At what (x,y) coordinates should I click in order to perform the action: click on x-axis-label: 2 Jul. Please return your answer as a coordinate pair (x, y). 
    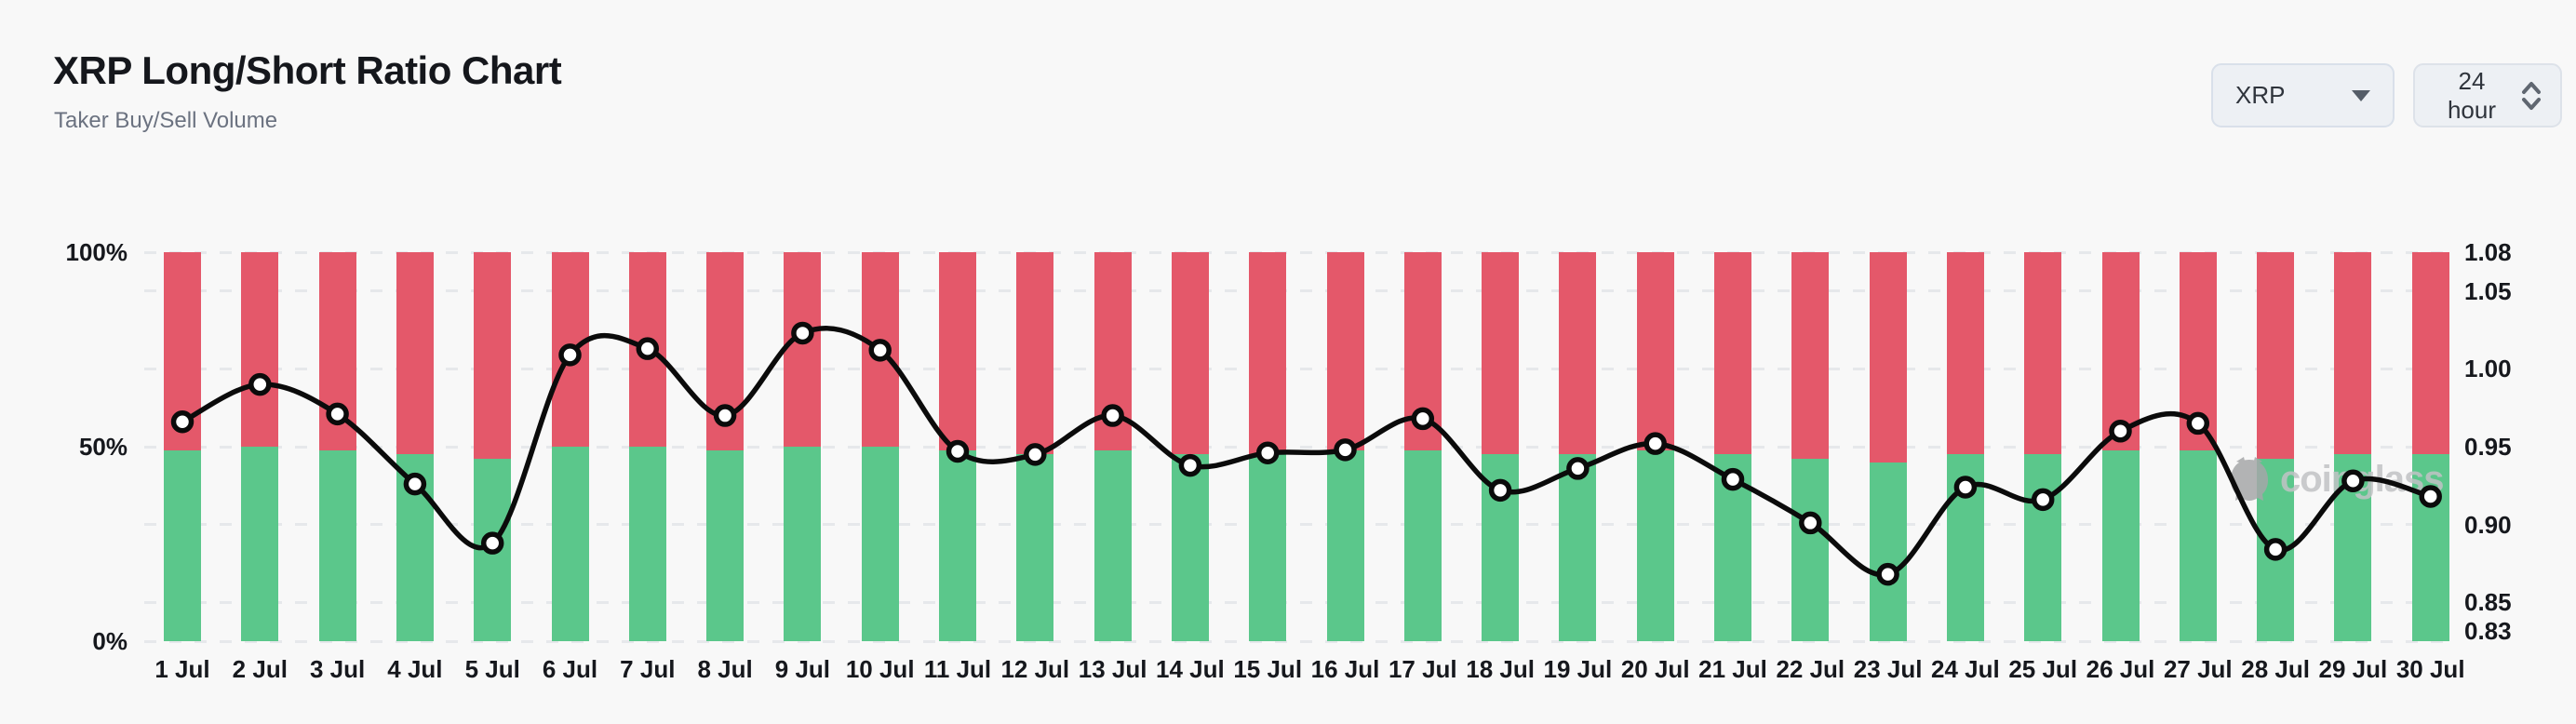
    Looking at the image, I should click on (260, 669).